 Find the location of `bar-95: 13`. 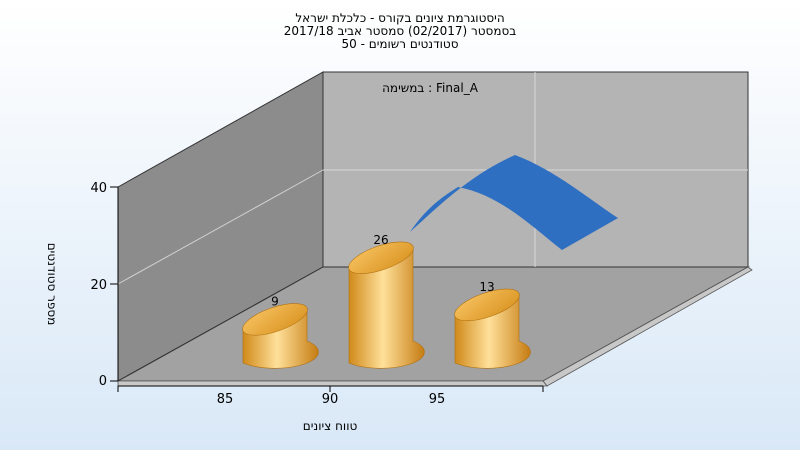

bar-95: 13 is located at coordinates (492, 324).